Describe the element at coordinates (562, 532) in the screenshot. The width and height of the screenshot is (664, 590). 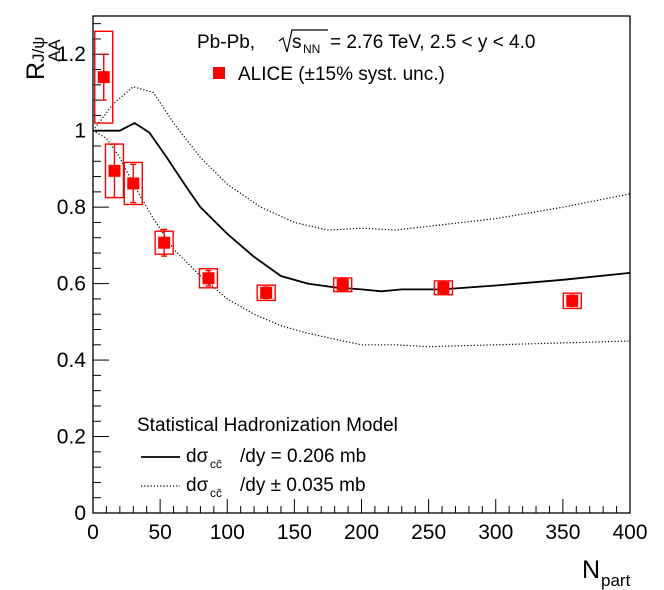
I see `x-tick-label: 350` at that location.